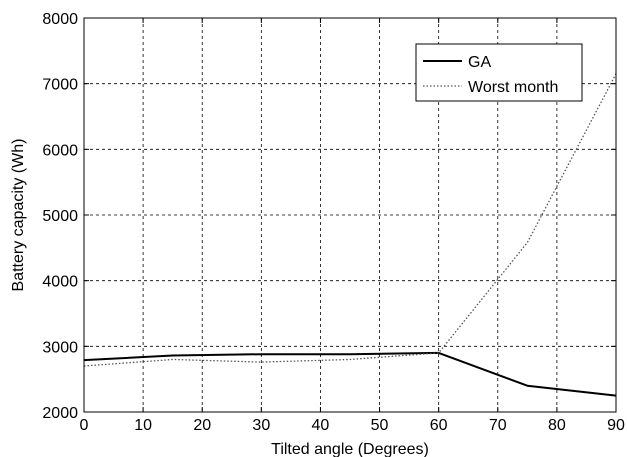 Image resolution: width=627 pixels, height=457 pixels. Describe the element at coordinates (321, 425) in the screenshot. I see `x-tick-label: 40` at that location.